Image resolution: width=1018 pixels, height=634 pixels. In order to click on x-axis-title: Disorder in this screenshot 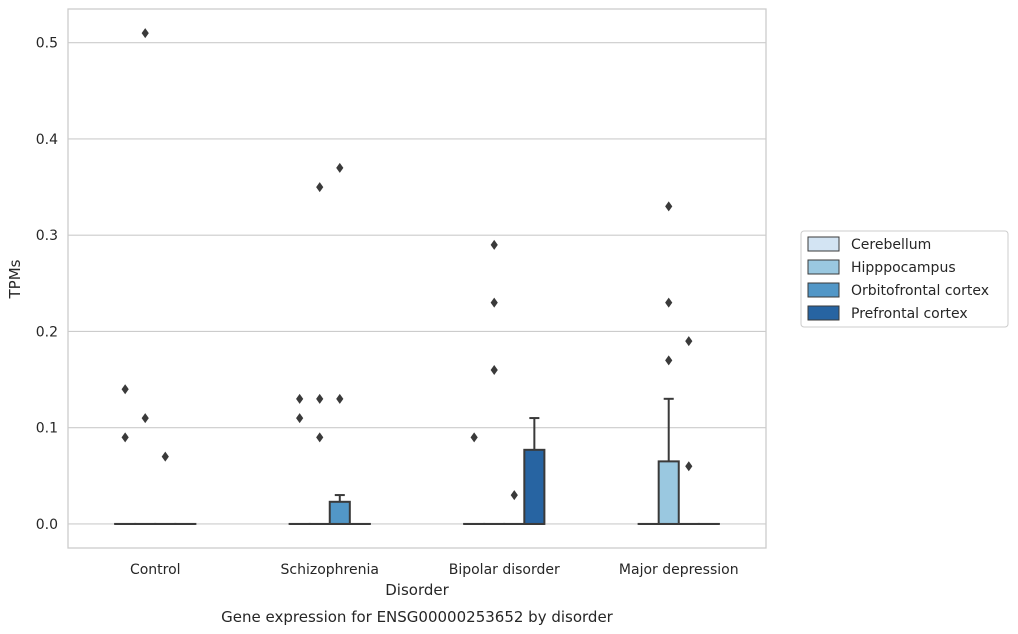, I will do `click(417, 590)`.